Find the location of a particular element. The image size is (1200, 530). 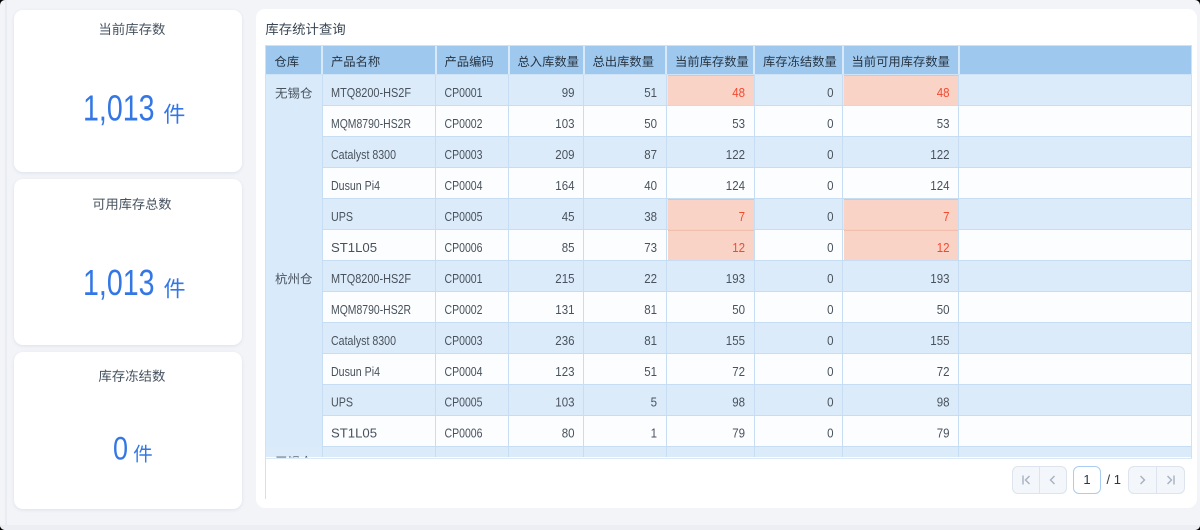

svg-text: 131 is located at coordinates (564, 309).